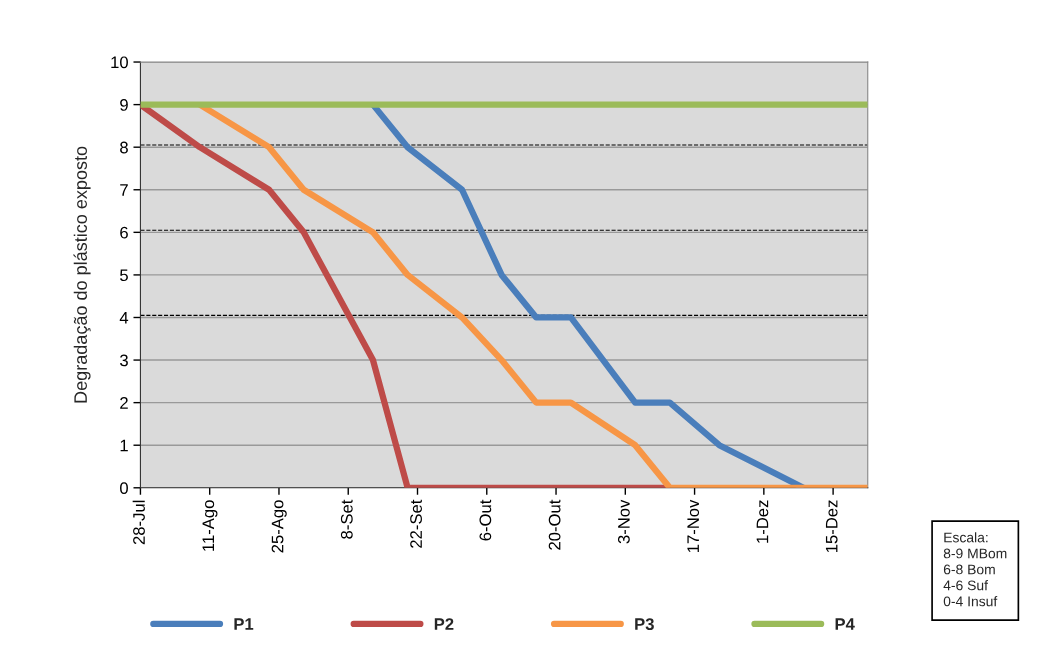 The width and height of the screenshot is (1048, 653). Describe the element at coordinates (123, 360) in the screenshot. I see `y-tick-label: 3` at that location.